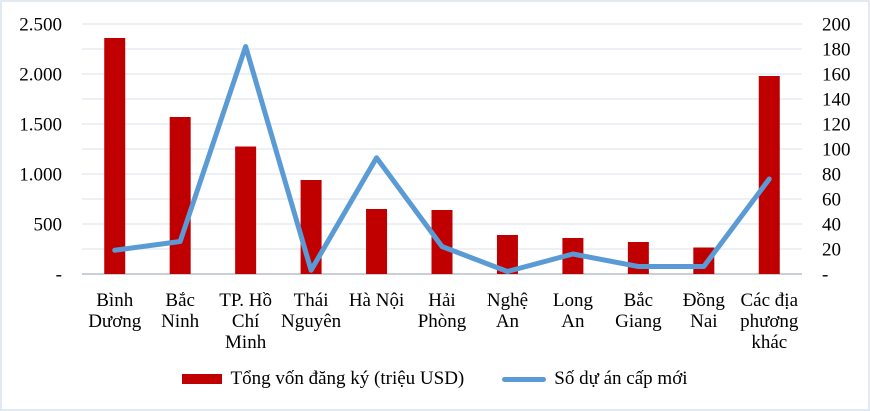 The width and height of the screenshot is (870, 411). What do you see at coordinates (347, 378) in the screenshot?
I see `legend-bar-label: Tổng vốn đăng ký (triệu USD)` at bounding box center [347, 378].